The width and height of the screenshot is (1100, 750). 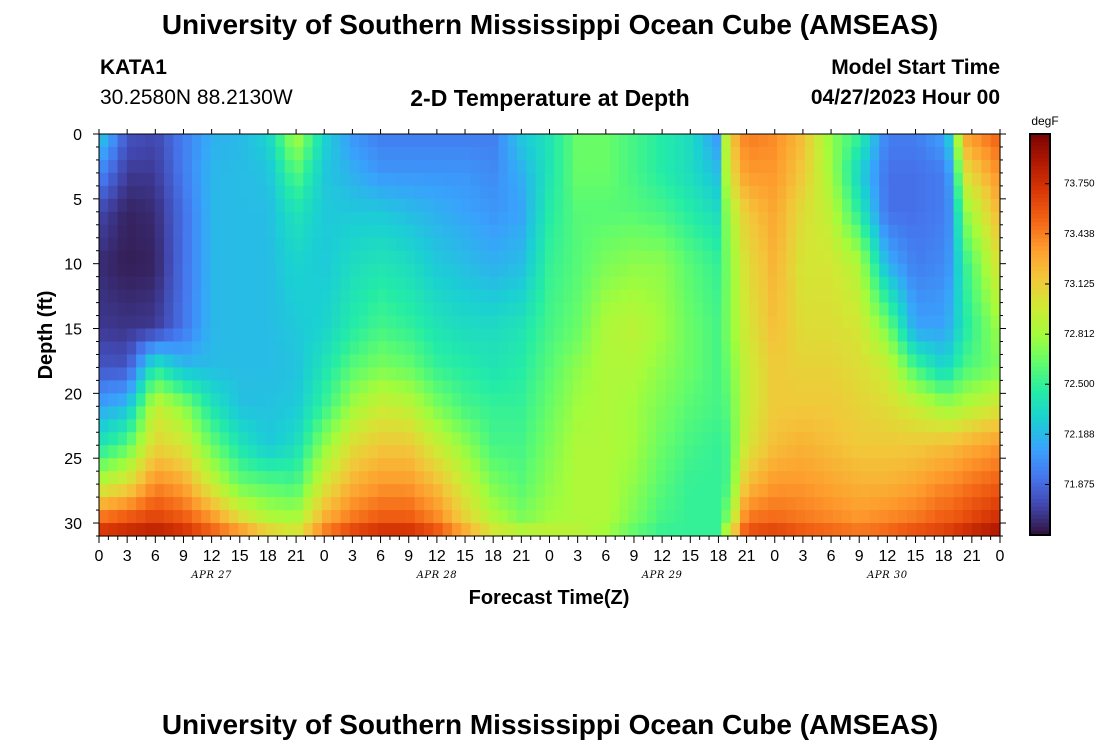 I want to click on colorbar-tick-label: 73.125, so click(x=1079, y=284).